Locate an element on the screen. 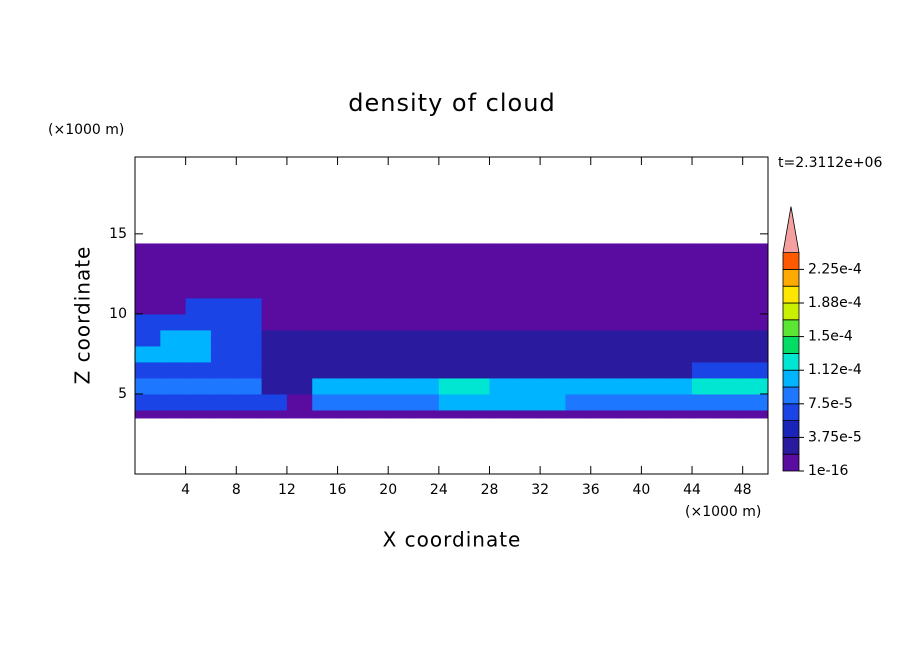 This screenshot has width=904, height=658. colorbar-tick-label: 2.25e-4 is located at coordinates (835, 269).